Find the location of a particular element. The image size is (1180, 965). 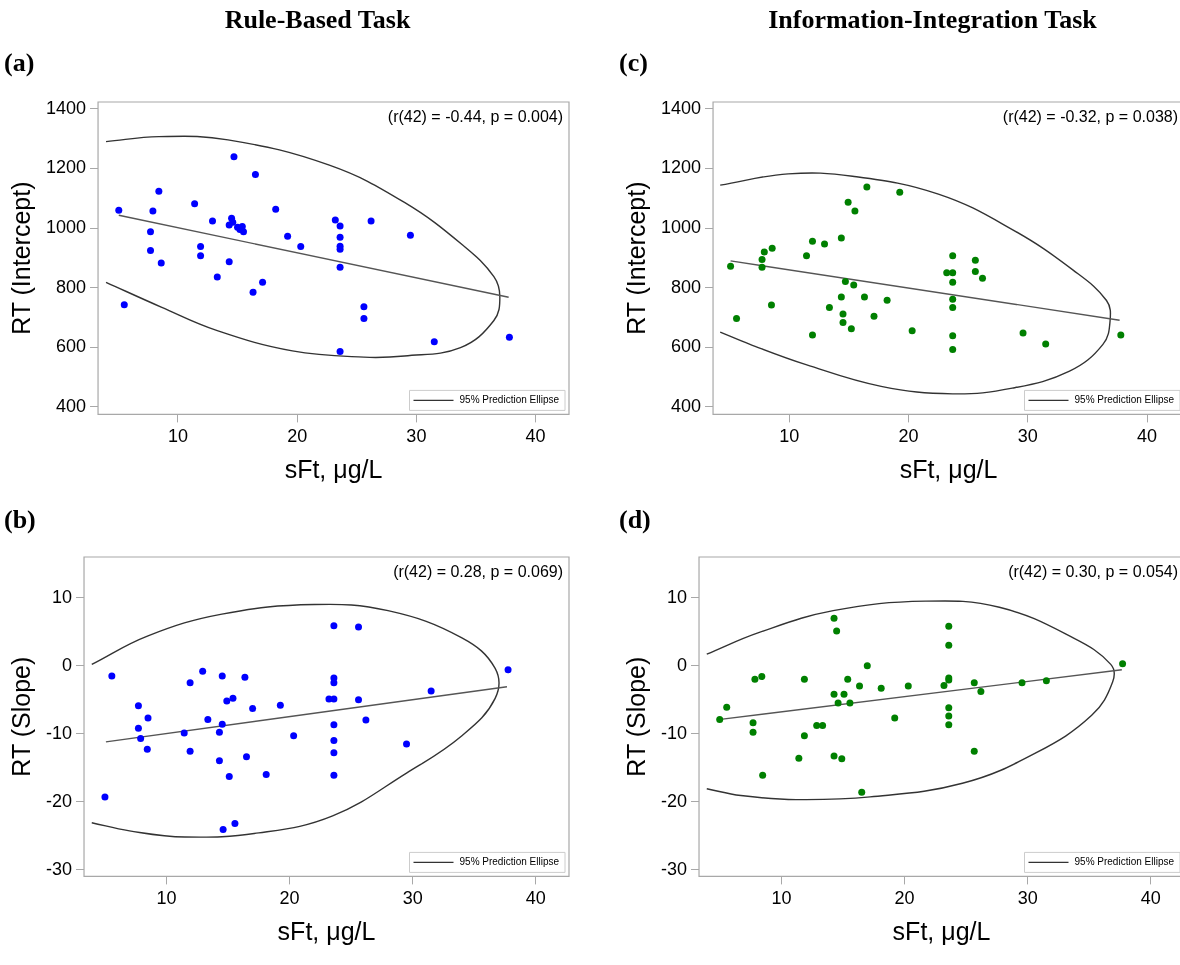

x-axis-title: sFt, μg/L is located at coordinates (948, 468).